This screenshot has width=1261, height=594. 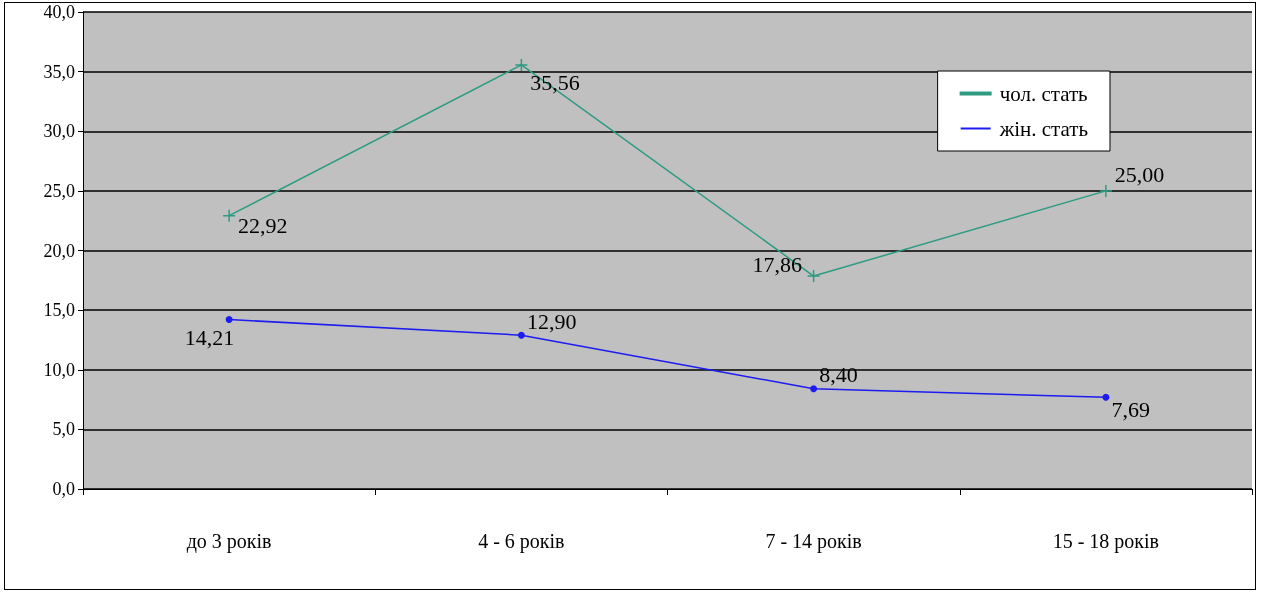 I want to click on data-label: 14,21, so click(x=209, y=338).